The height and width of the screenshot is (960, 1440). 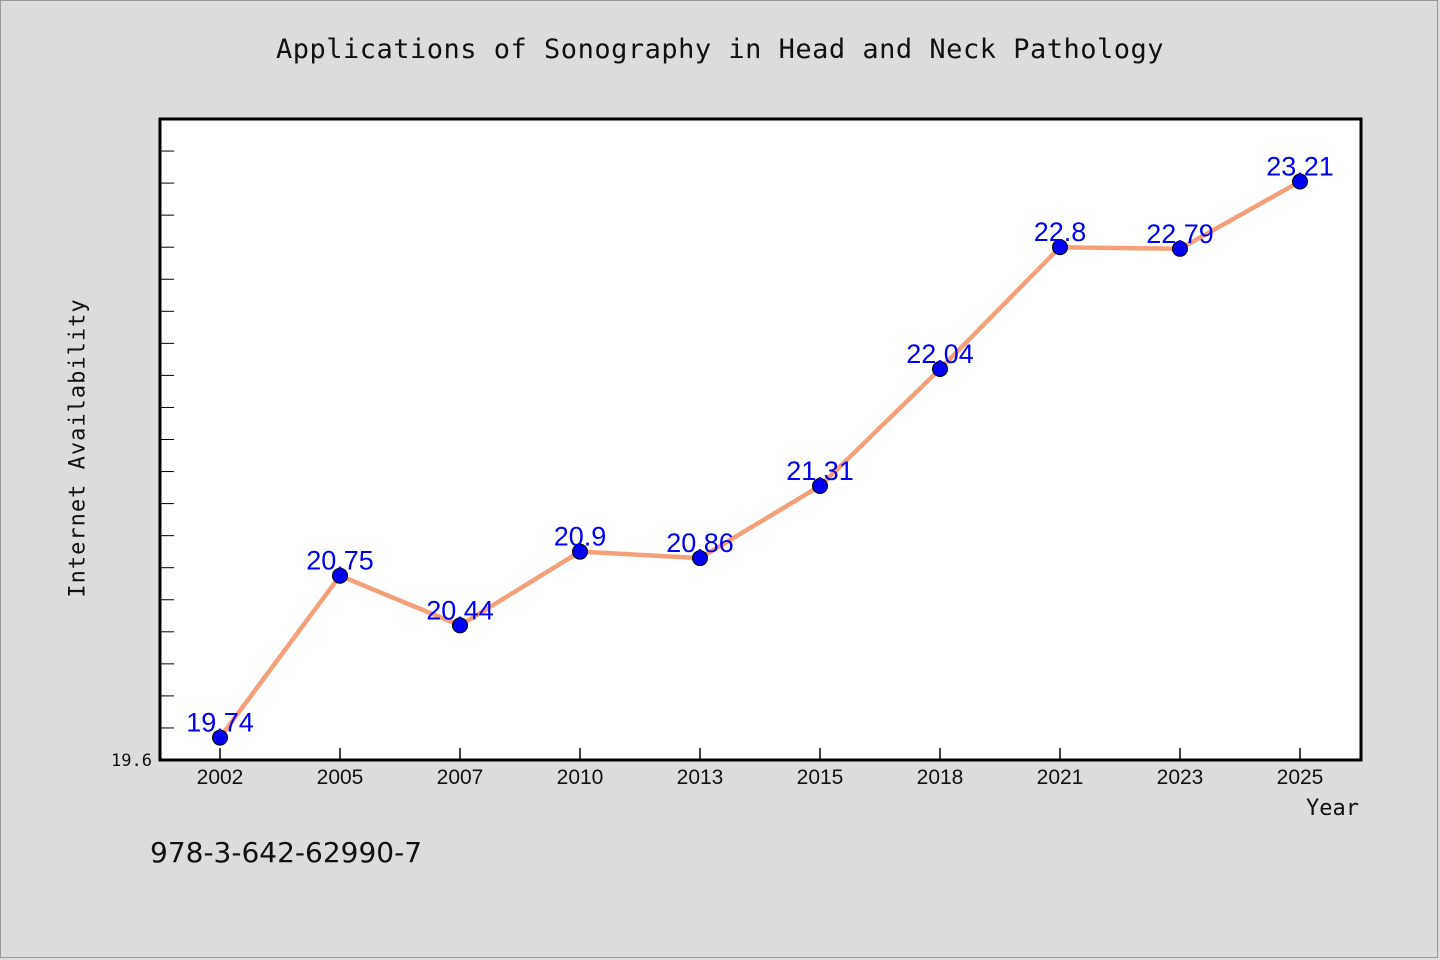 What do you see at coordinates (1180, 777) in the screenshot?
I see `x-tick-label: 2023` at bounding box center [1180, 777].